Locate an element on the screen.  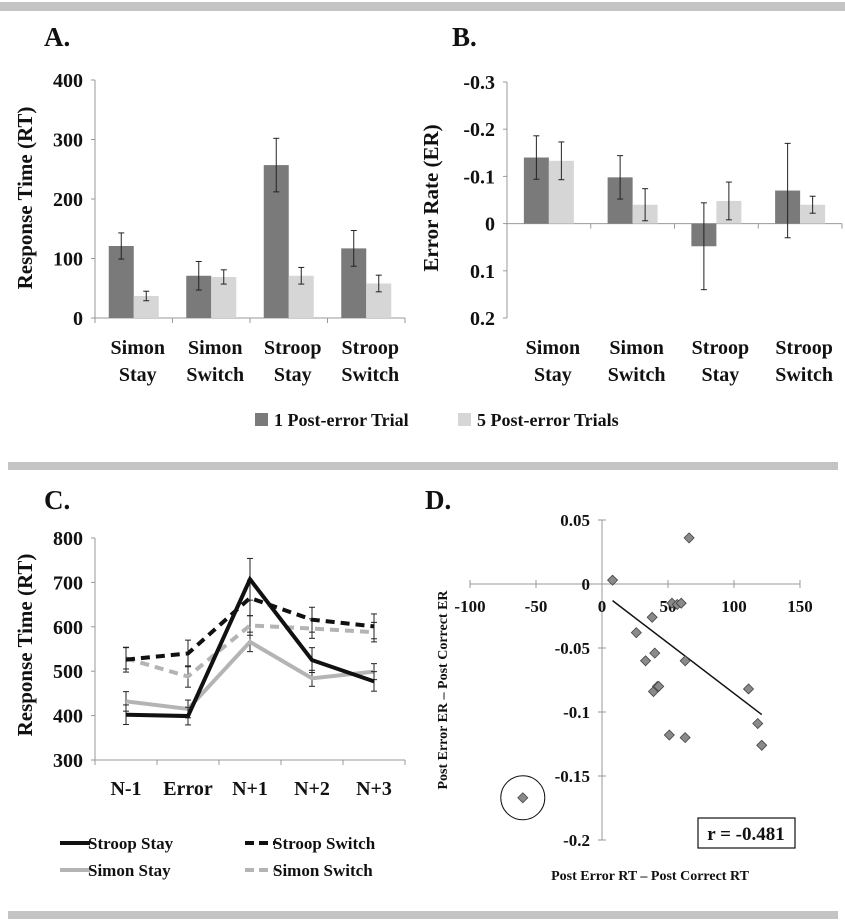
y-tick-label: -0.15 is located at coordinates (572, 776).